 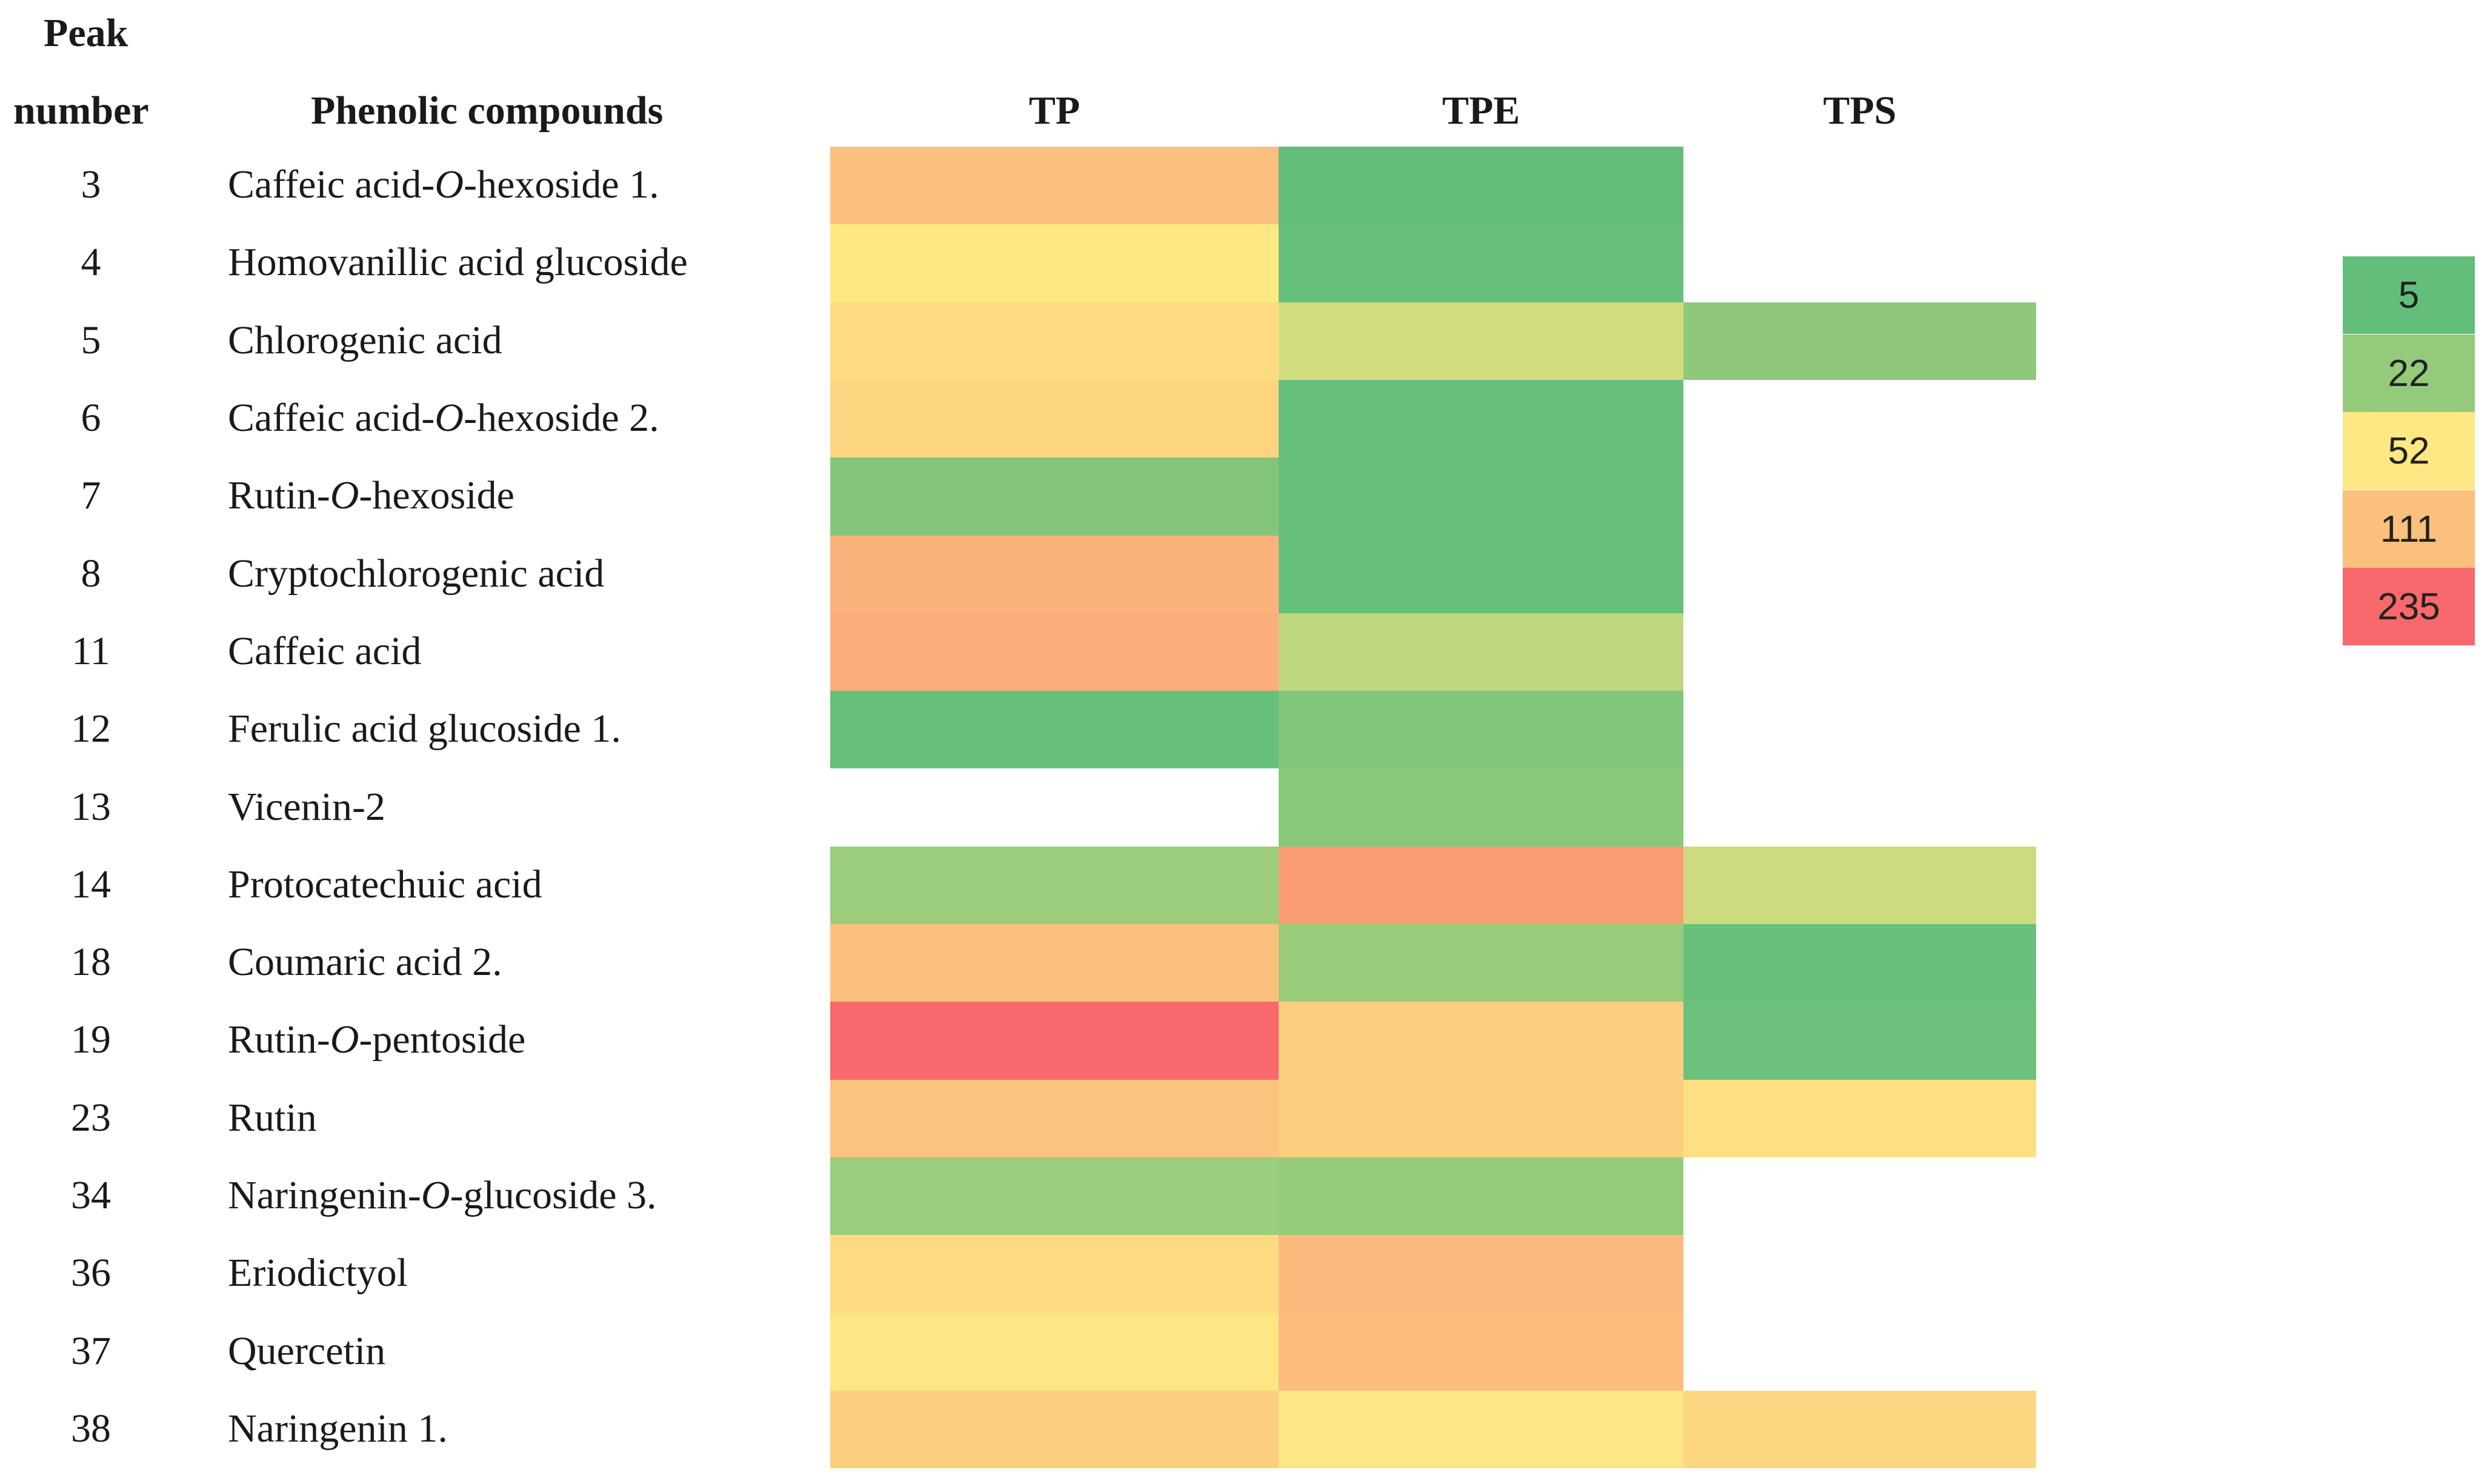 I want to click on compound-name: Quercetin, so click(x=307, y=1351).